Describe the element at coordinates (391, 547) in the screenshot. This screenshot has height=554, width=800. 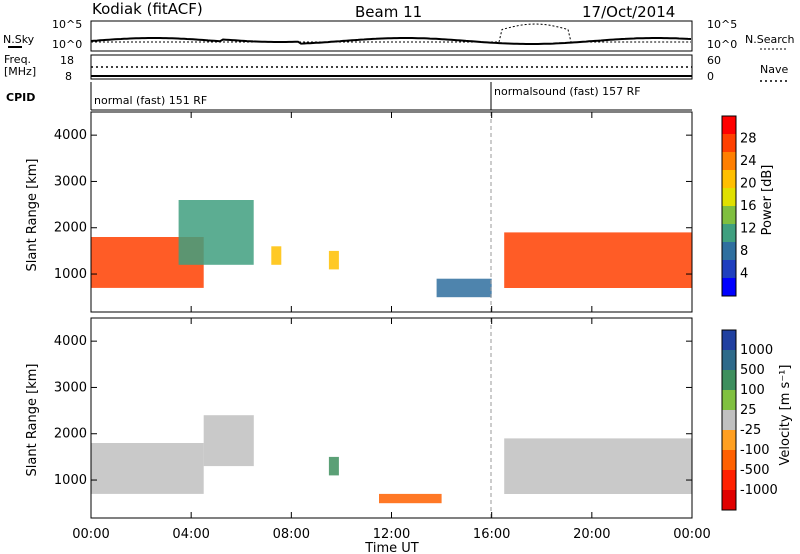
I see `x-axis-label: Time UT` at that location.